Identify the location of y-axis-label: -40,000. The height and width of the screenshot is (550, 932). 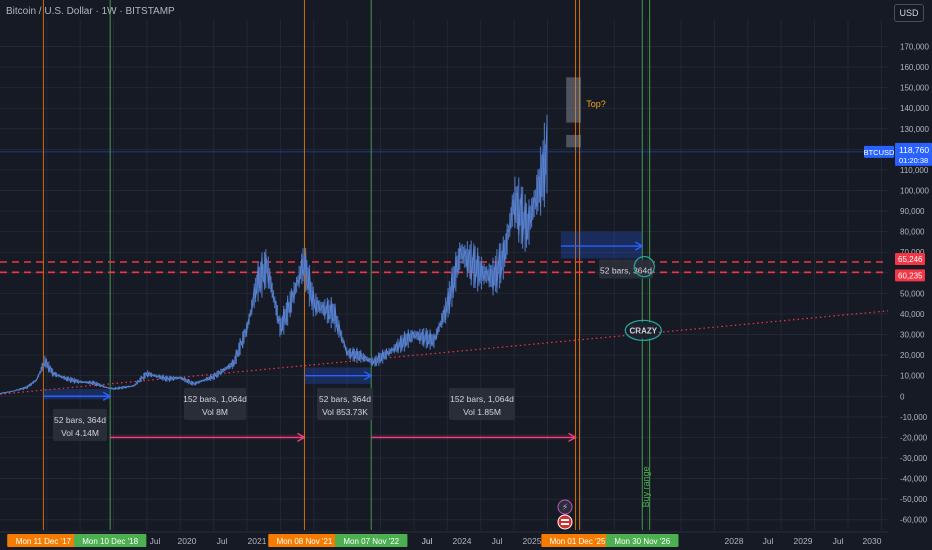
(914, 479).